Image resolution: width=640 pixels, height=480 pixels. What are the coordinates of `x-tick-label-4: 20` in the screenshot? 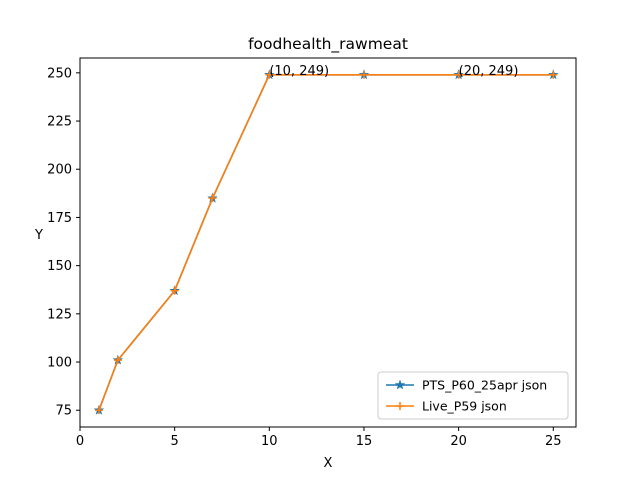 It's located at (458, 441).